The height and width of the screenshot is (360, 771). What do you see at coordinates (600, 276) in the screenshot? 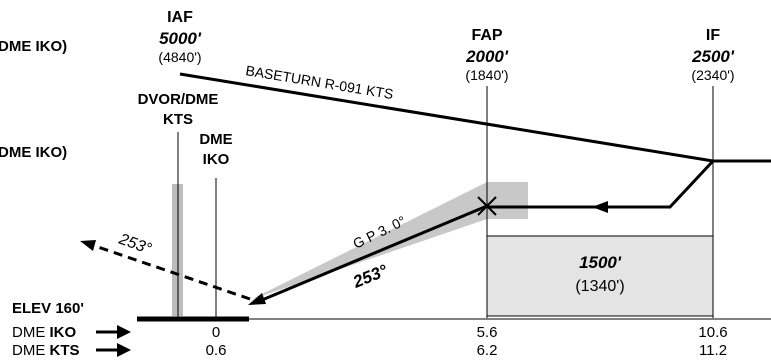
I see `altitude-box` at bounding box center [600, 276].